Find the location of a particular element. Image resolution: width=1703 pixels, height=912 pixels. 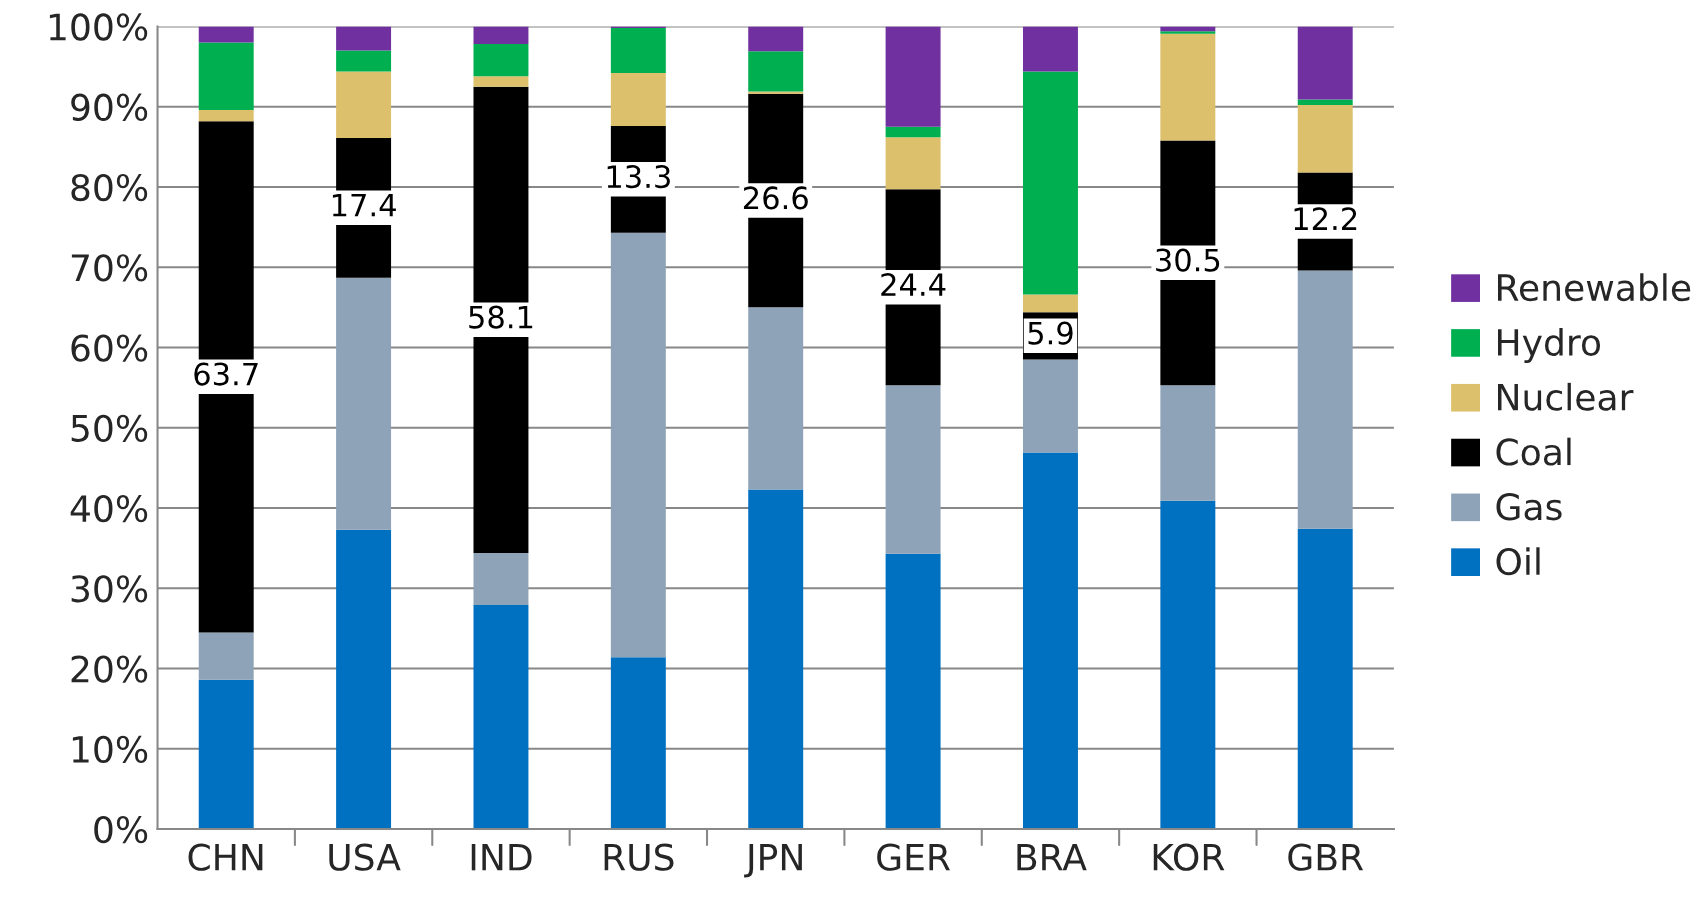

y-tick-label: 40% is located at coordinates (109, 508).